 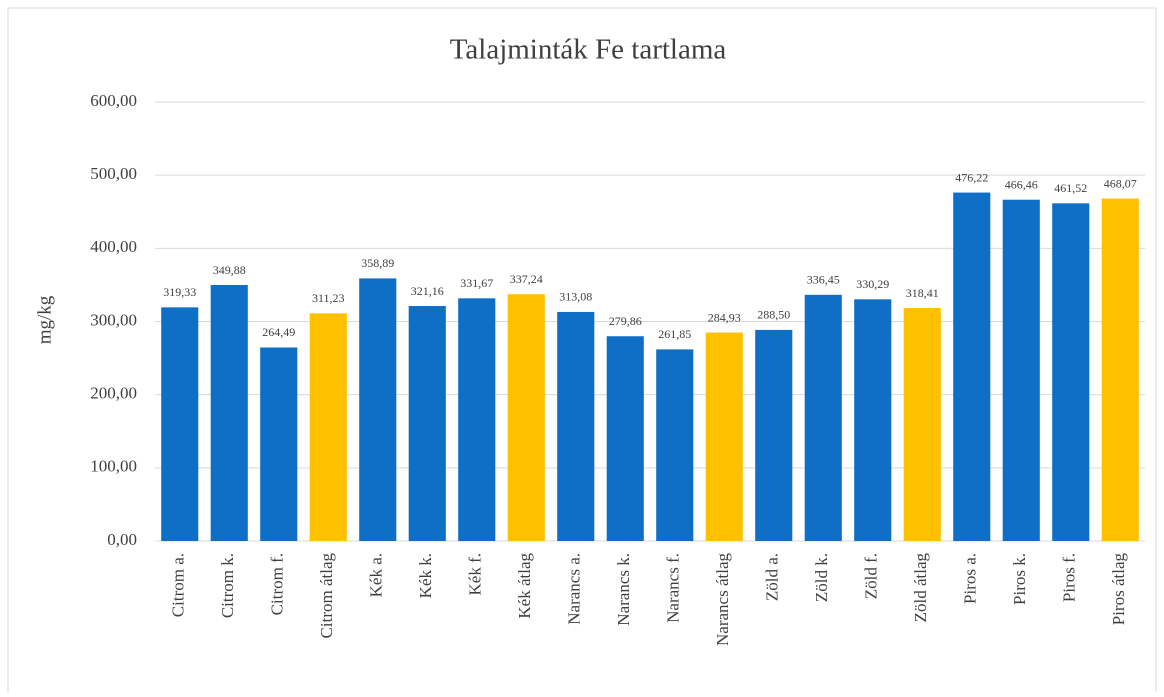 What do you see at coordinates (377, 263) in the screenshot?
I see `data-label: 358,89` at bounding box center [377, 263].